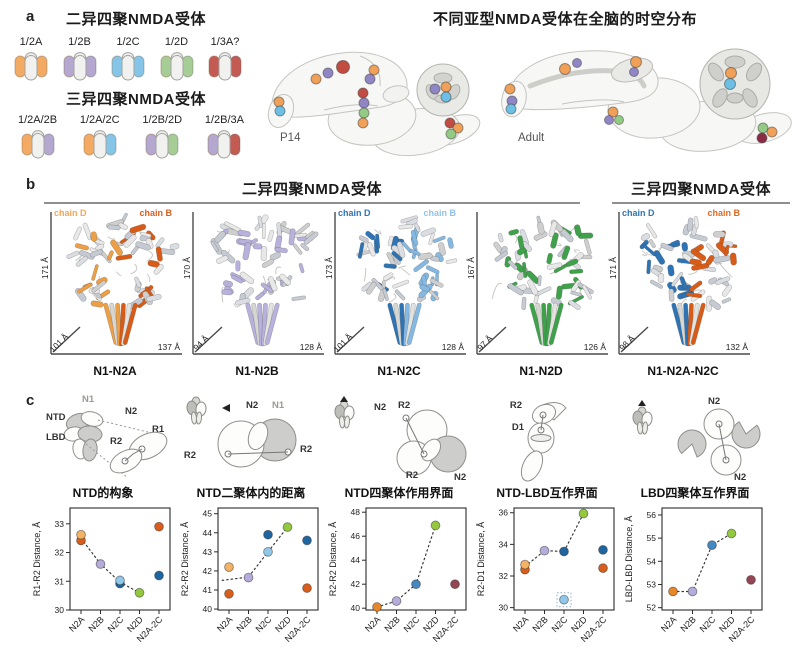 The height and width of the screenshot is (662, 800). I want to click on y-tick-label: 31, so click(60, 581).